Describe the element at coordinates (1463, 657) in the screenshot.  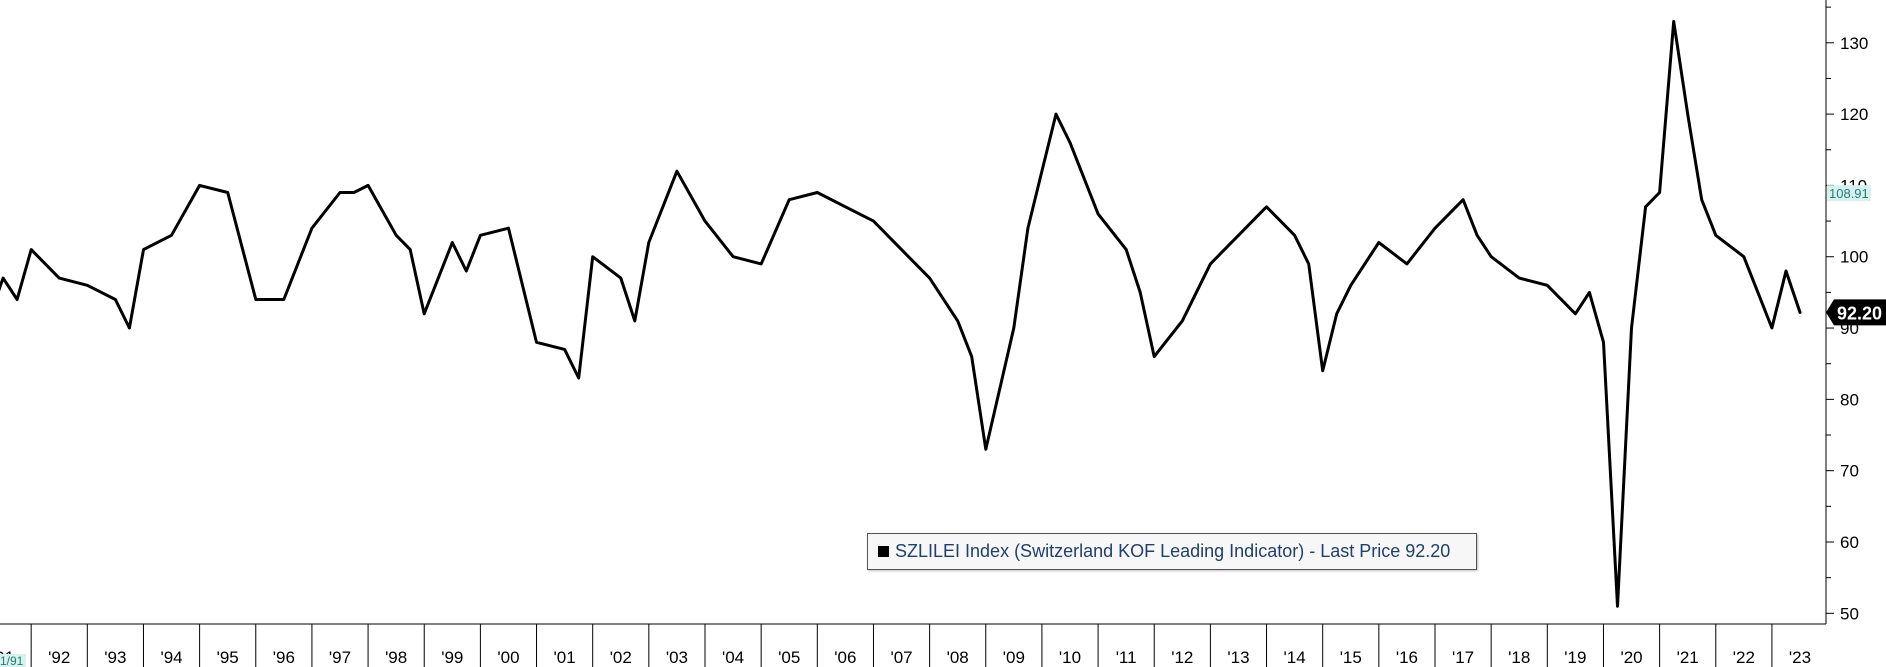
I see `x-tick-label: '17` at that location.